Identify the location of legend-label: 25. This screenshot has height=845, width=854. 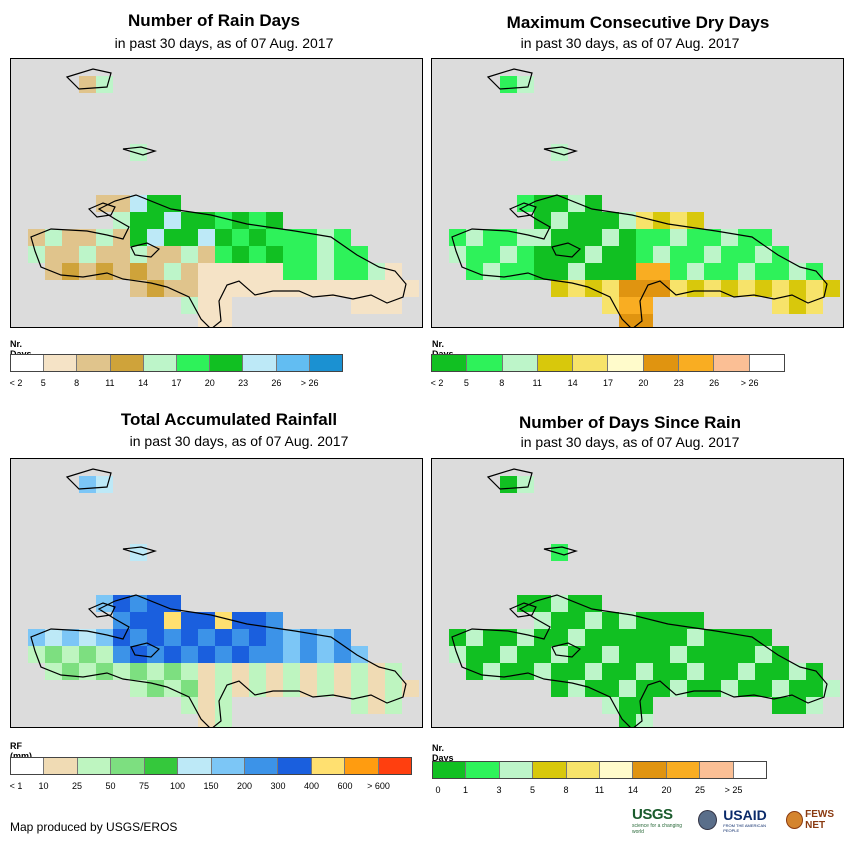
(700, 790).